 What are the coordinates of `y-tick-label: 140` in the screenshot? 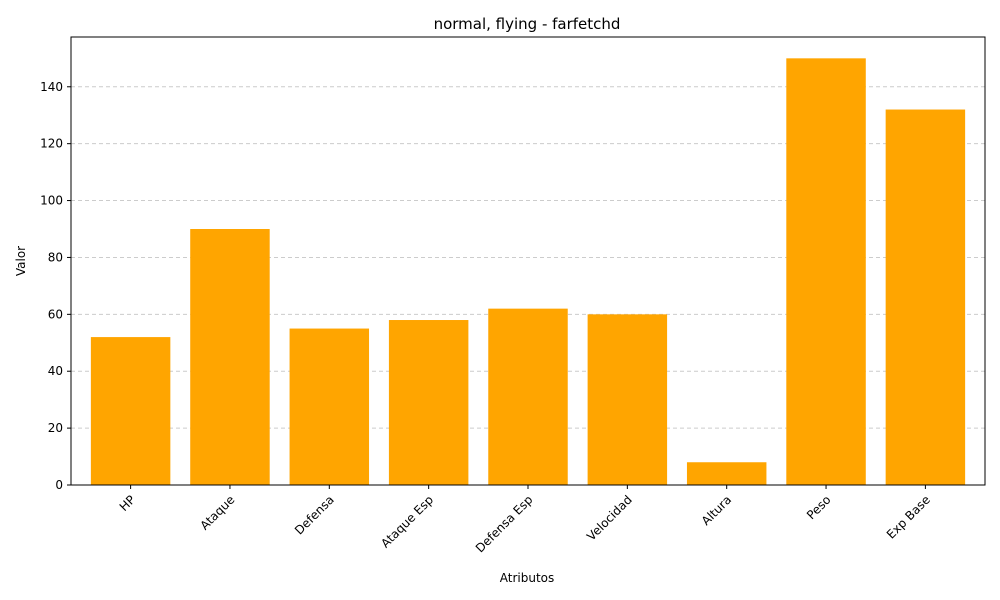 It's located at (51, 87).